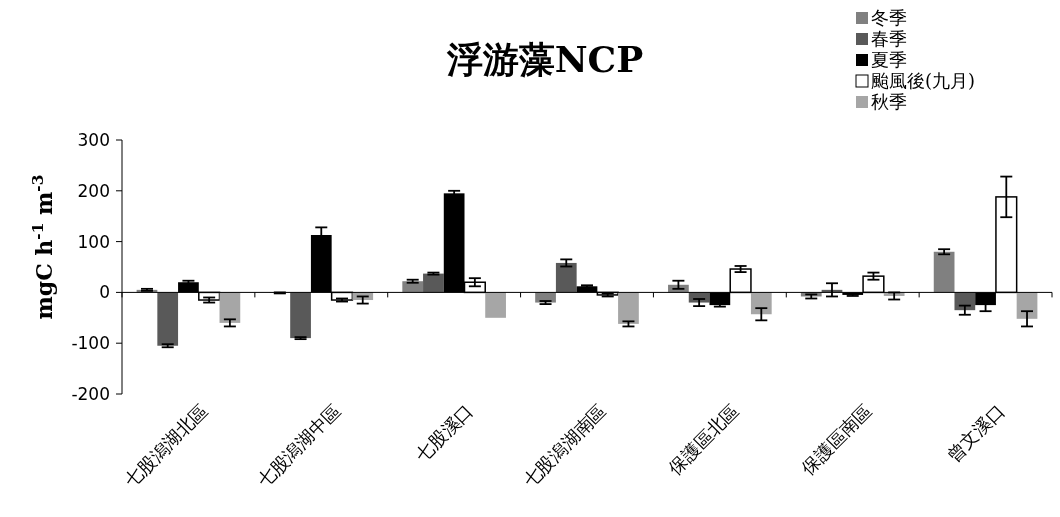 The width and height of the screenshot is (1060, 517). What do you see at coordinates (90, 343) in the screenshot?
I see `y-tick-label: -100` at bounding box center [90, 343].